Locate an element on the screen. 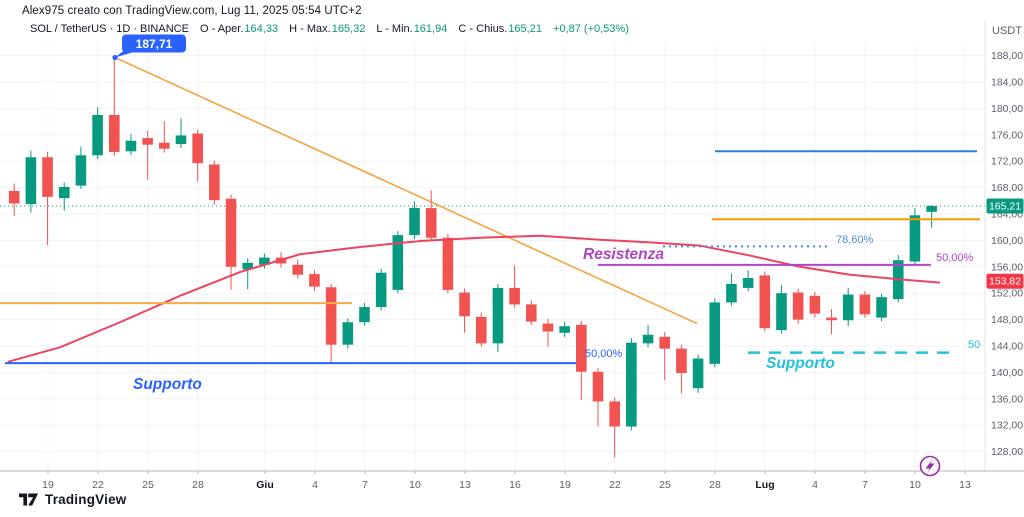 The height and width of the screenshot is (517, 1024). price-axis-label: 180,00 is located at coordinates (1007, 109).